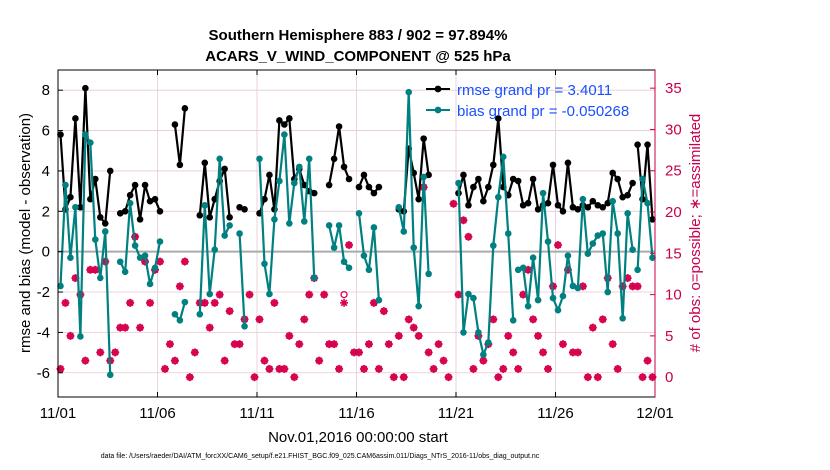  What do you see at coordinates (438, 89) in the screenshot?
I see `legend-rmse-marker` at bounding box center [438, 89].